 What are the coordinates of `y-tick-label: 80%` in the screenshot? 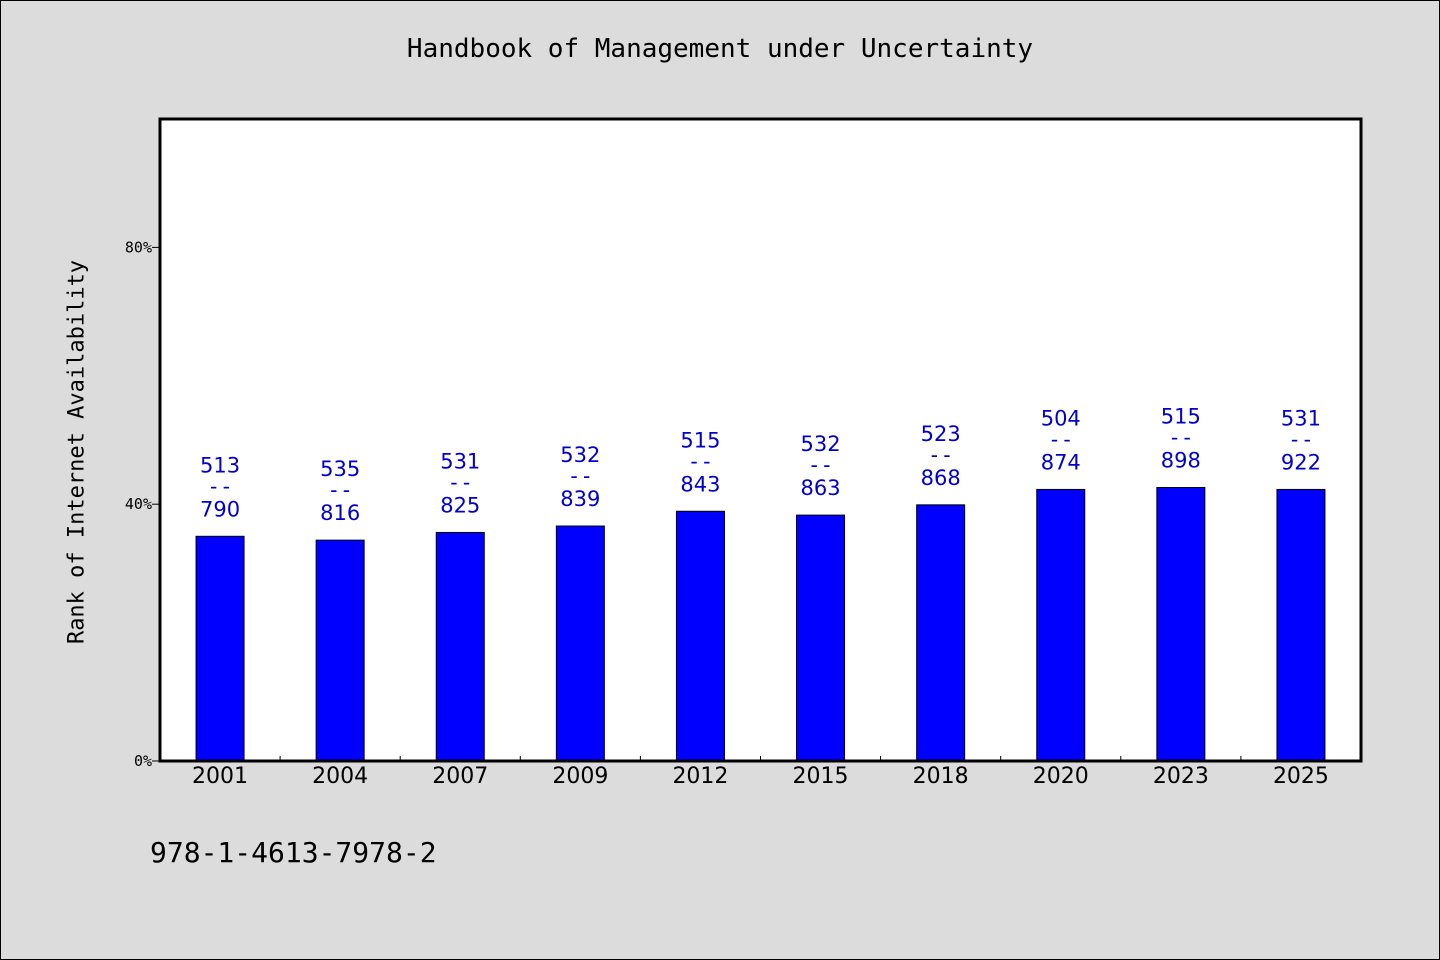 It's located at (138, 247).